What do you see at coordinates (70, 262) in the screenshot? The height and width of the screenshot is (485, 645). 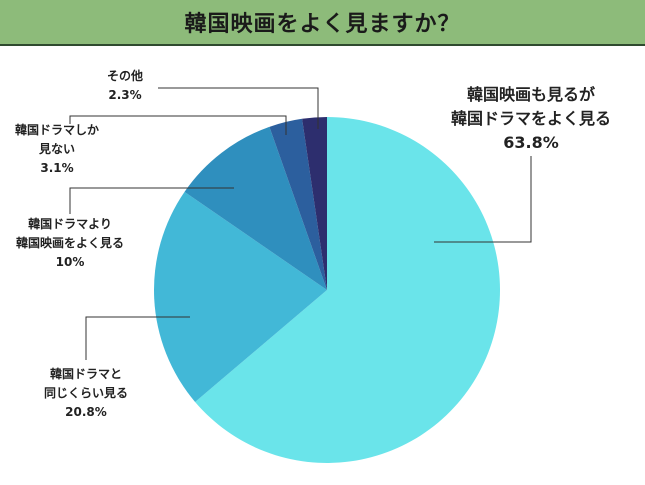 I see `slice-percent-label-3: 10%` at bounding box center [70, 262].